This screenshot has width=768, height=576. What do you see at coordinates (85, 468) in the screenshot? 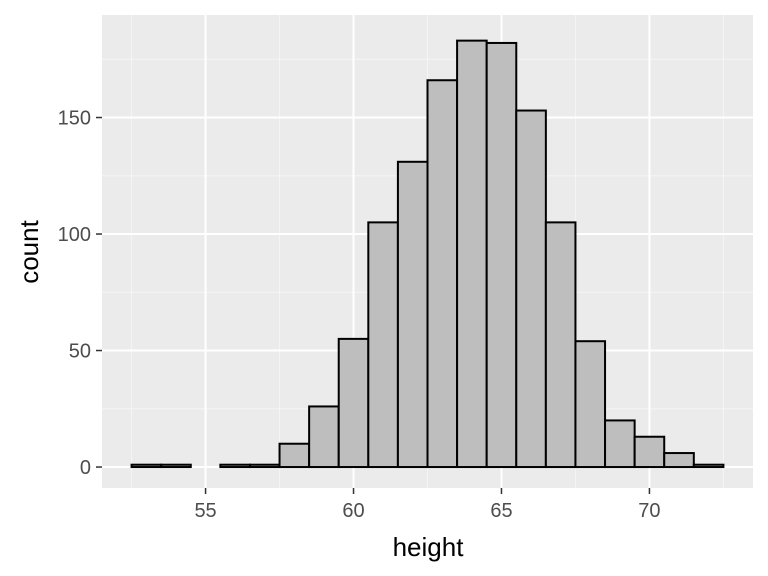
I see `y-tick-label: 0` at bounding box center [85, 468].